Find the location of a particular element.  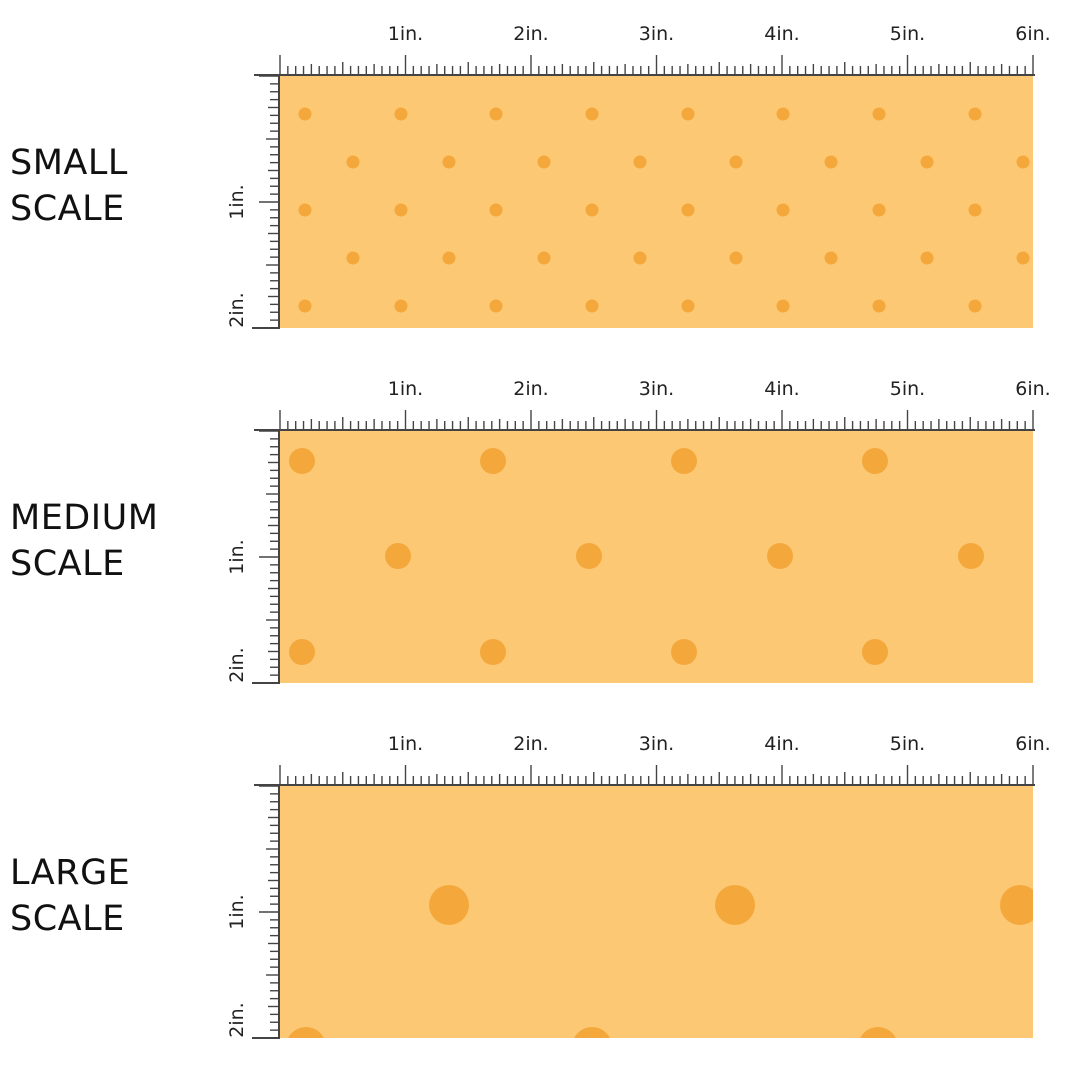

scale-label: MEDIUM SCALE is located at coordinates (84, 541).